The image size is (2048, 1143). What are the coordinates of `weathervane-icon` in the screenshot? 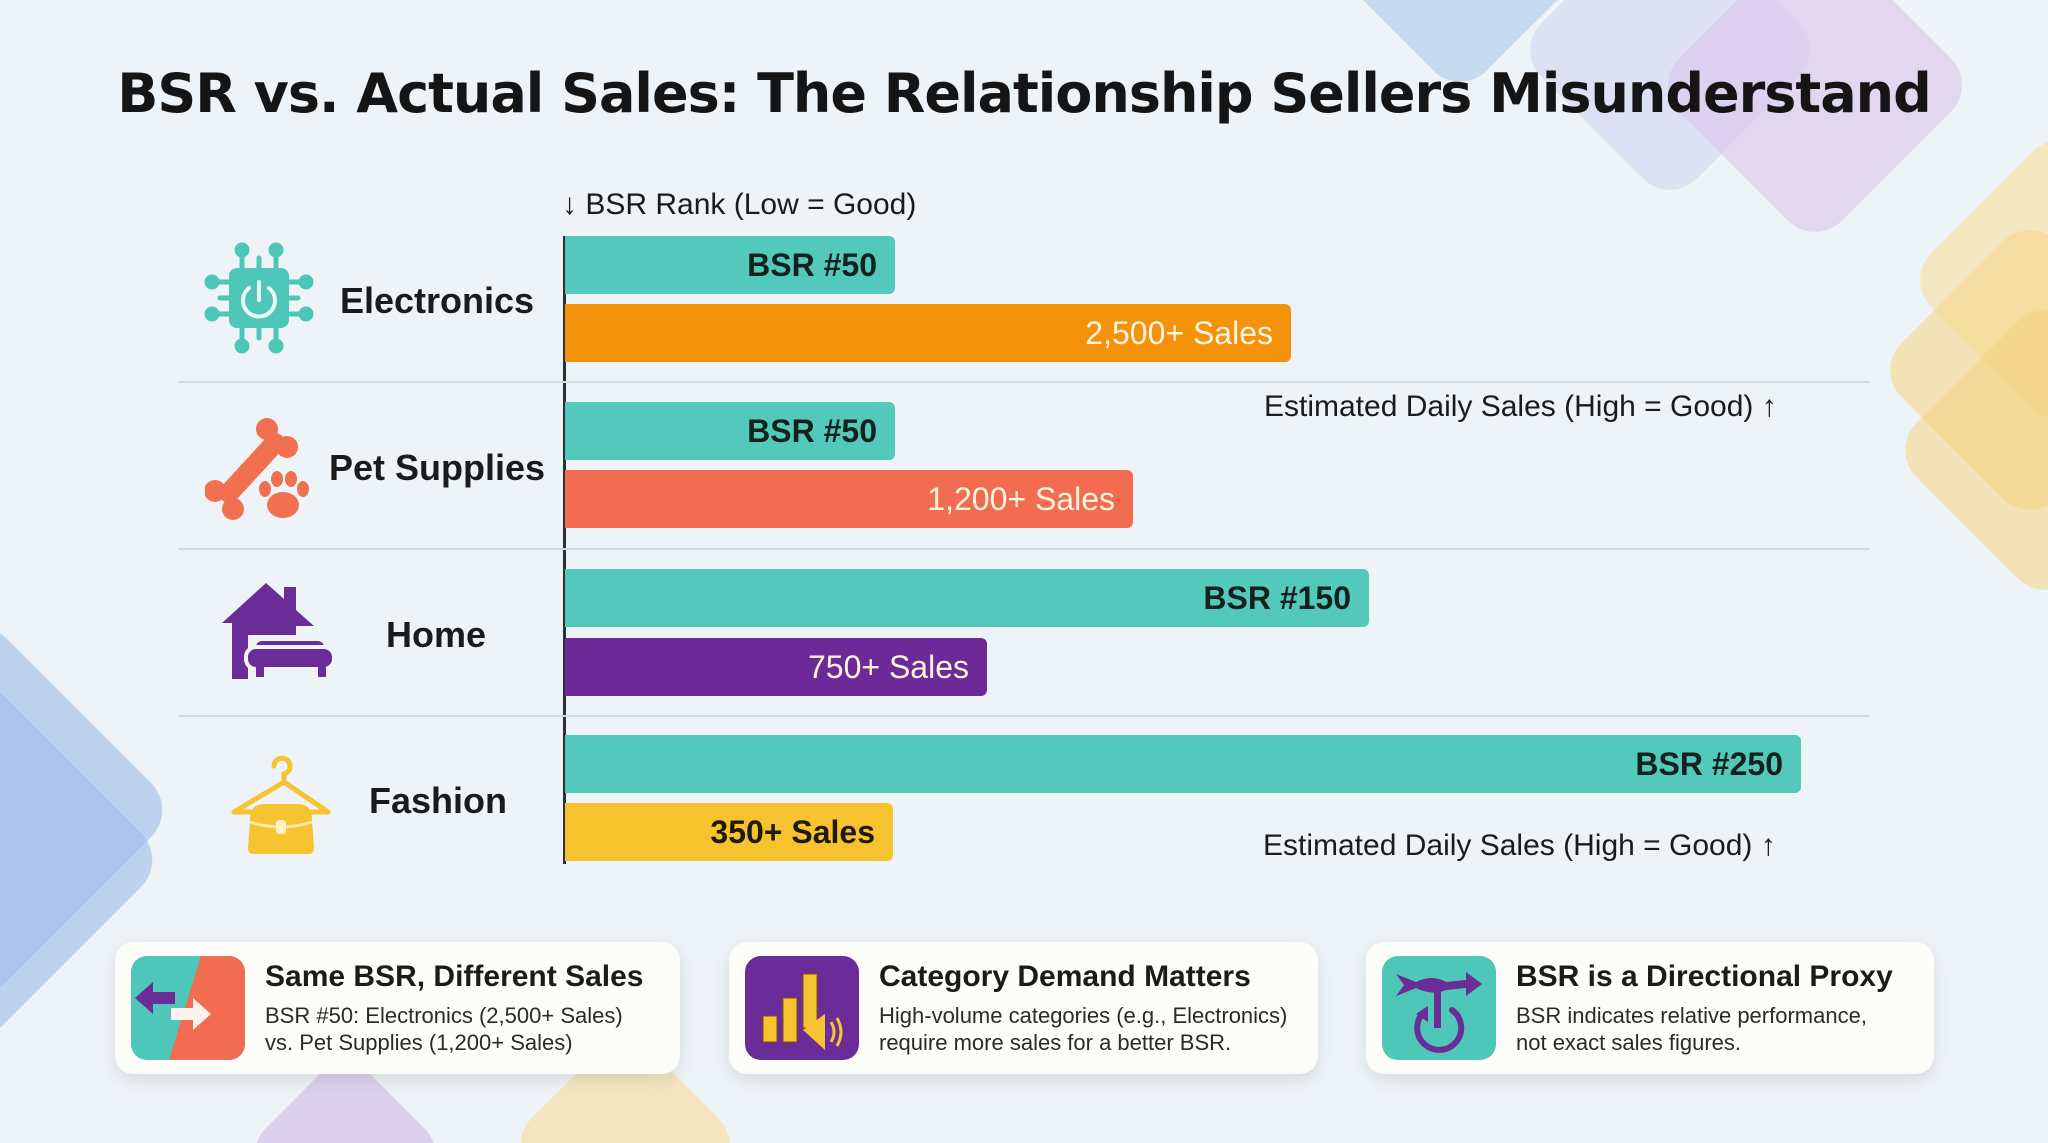 It's located at (1439, 1008).